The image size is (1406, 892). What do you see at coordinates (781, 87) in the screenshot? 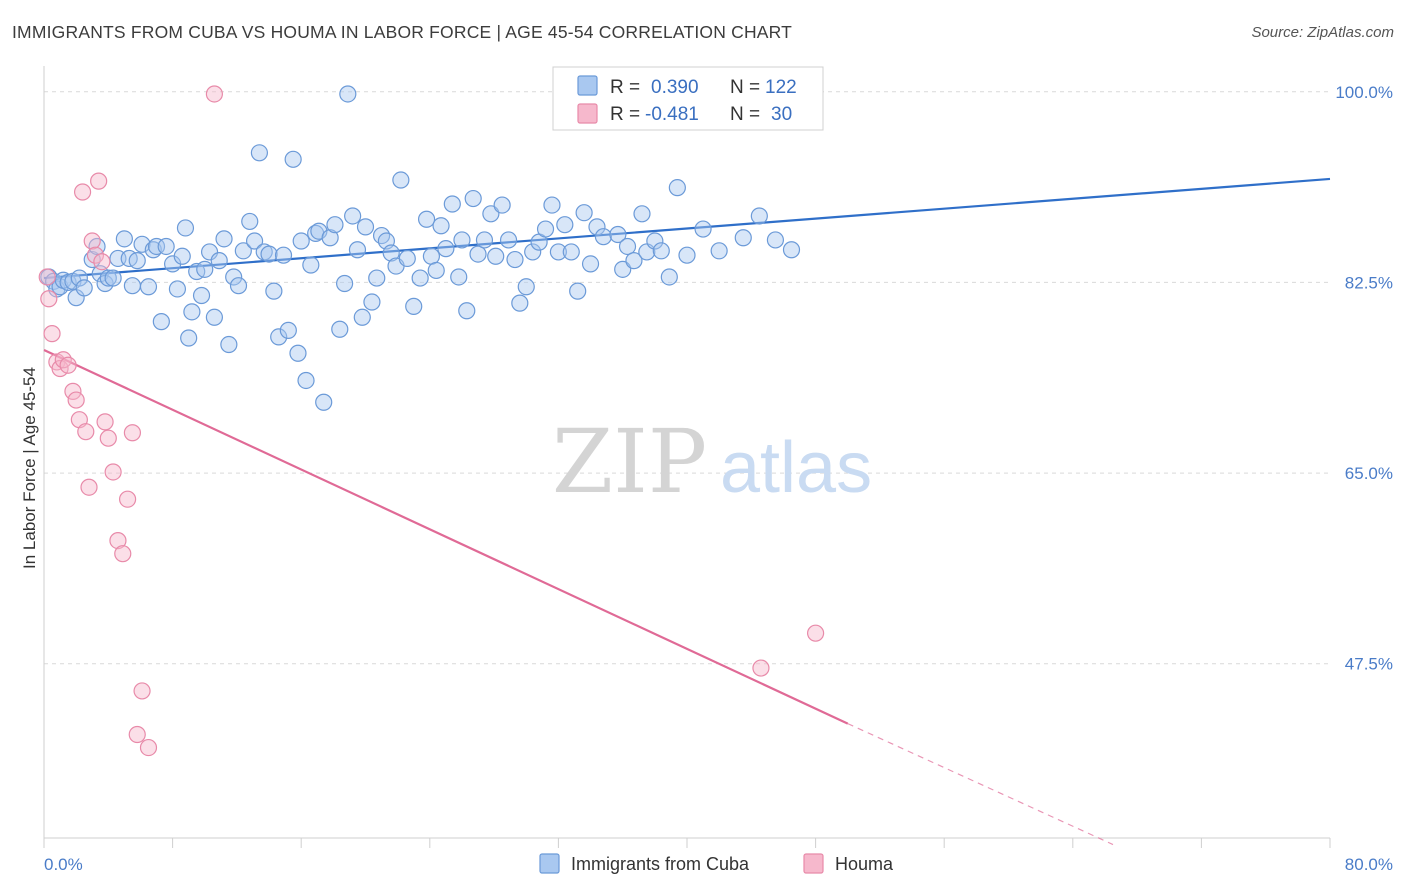
I see `legend-n-value-cuba: 122` at bounding box center [781, 87].